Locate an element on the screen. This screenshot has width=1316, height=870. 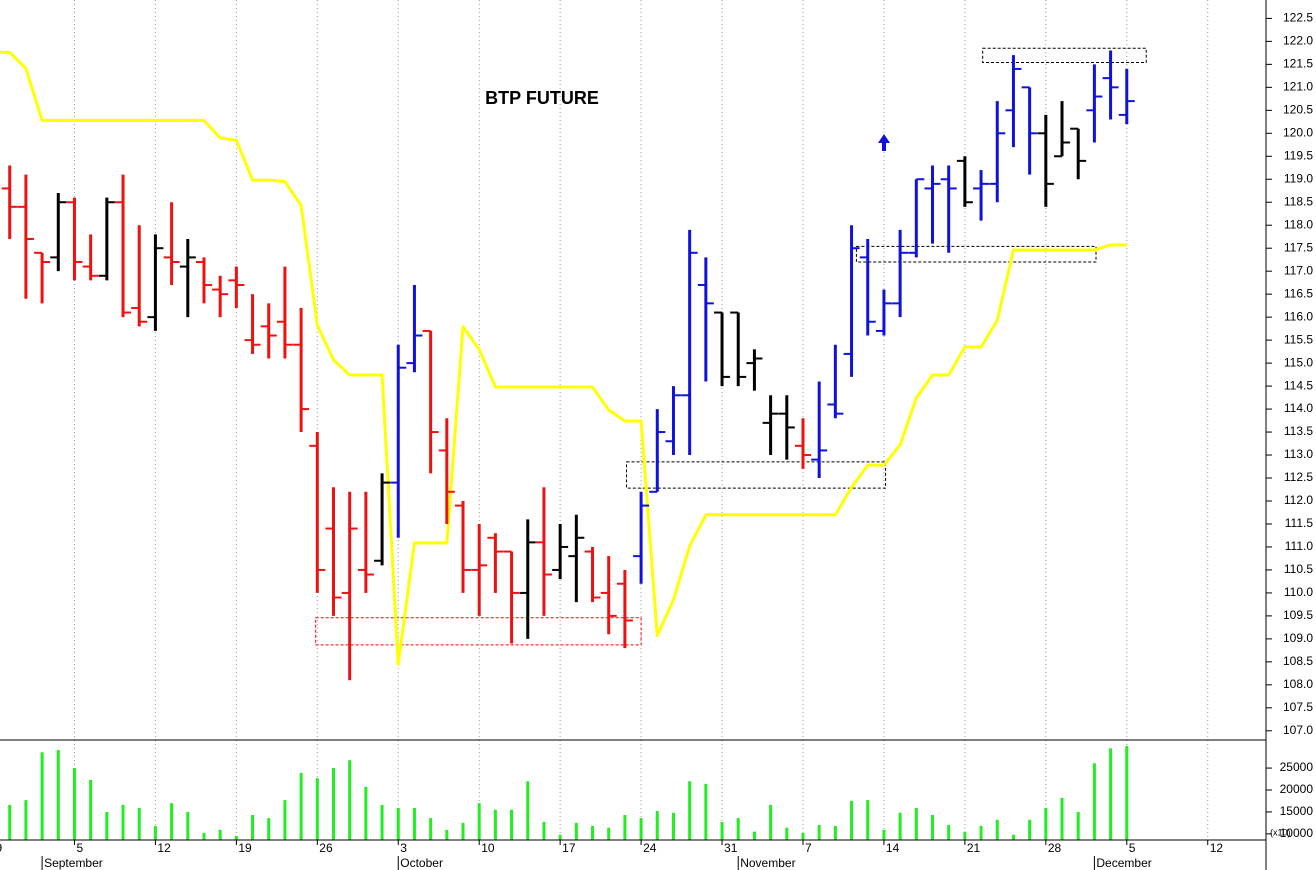
y-tick-label: 121.0 is located at coordinates (1298, 87).